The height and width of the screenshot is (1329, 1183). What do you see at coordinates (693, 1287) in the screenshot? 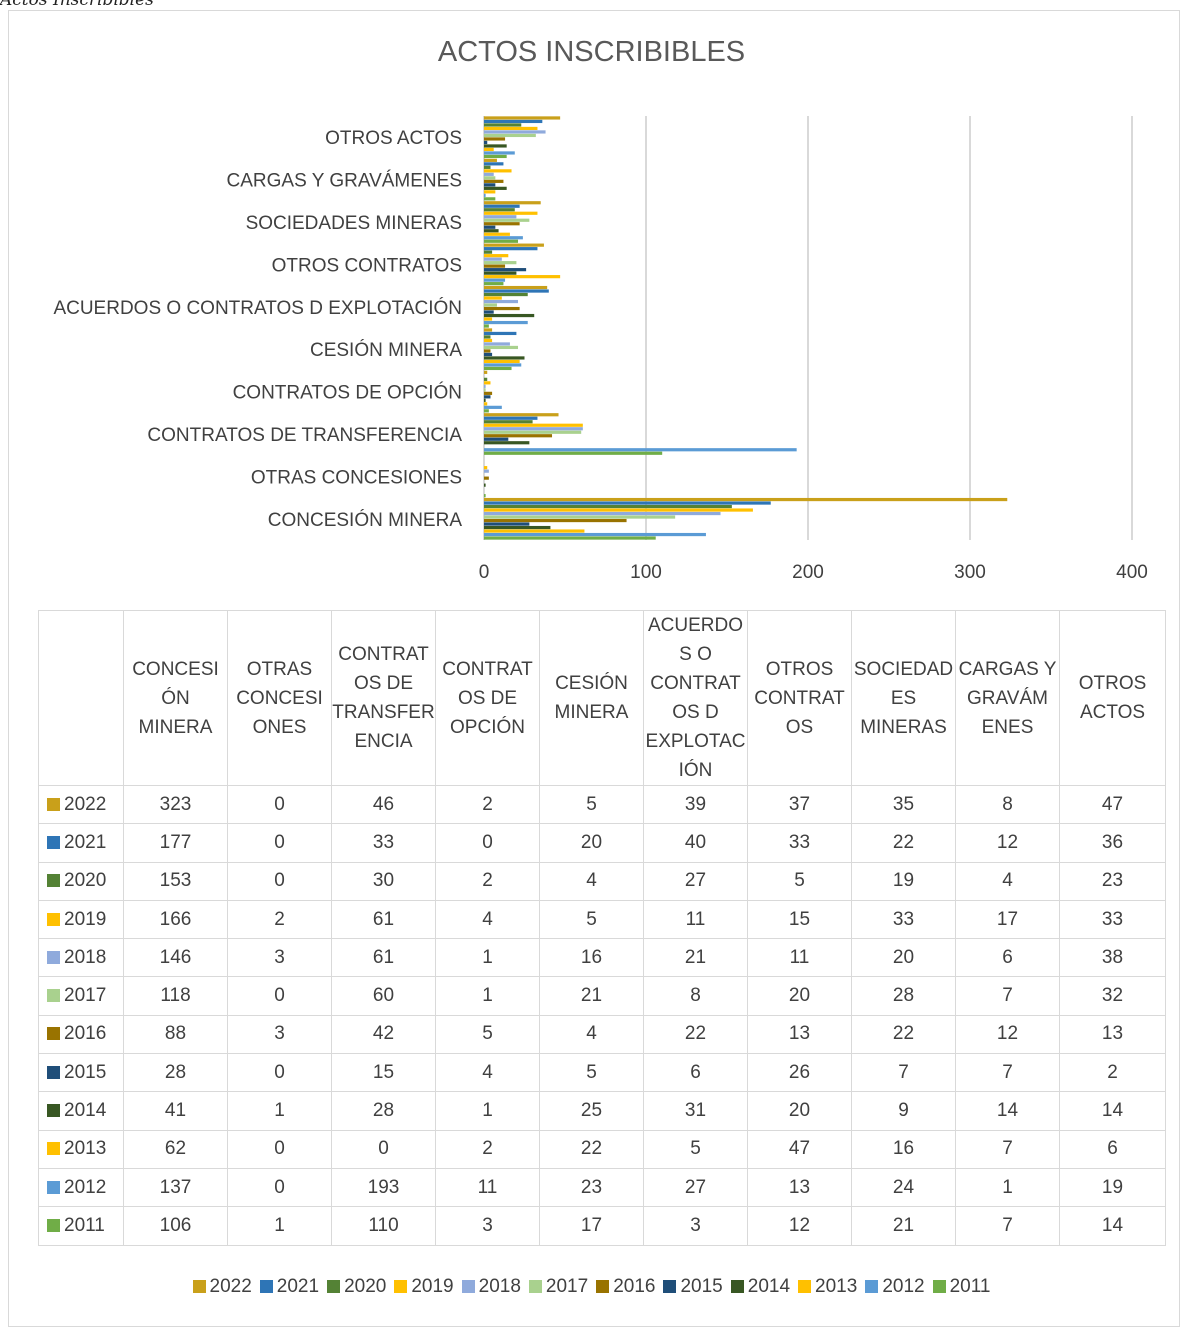
I see `legend-item: 2015` at bounding box center [693, 1287].